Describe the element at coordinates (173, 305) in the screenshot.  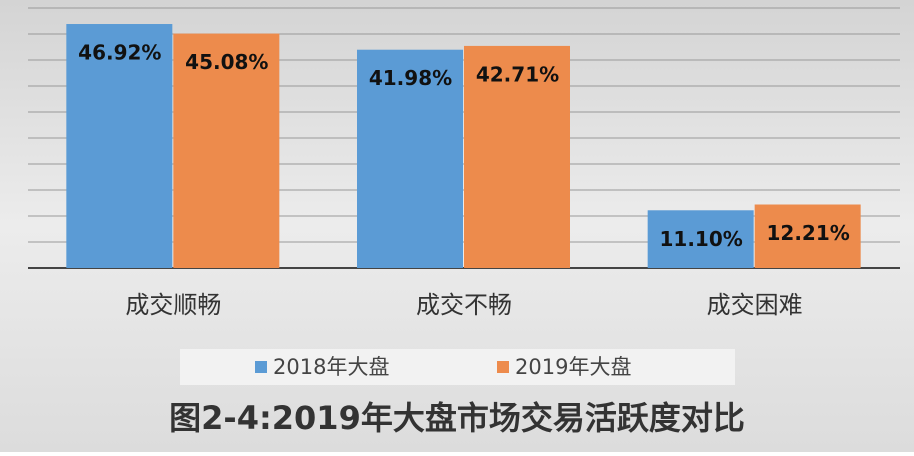
I see `x-tick-label: 成交顺畅` at that location.